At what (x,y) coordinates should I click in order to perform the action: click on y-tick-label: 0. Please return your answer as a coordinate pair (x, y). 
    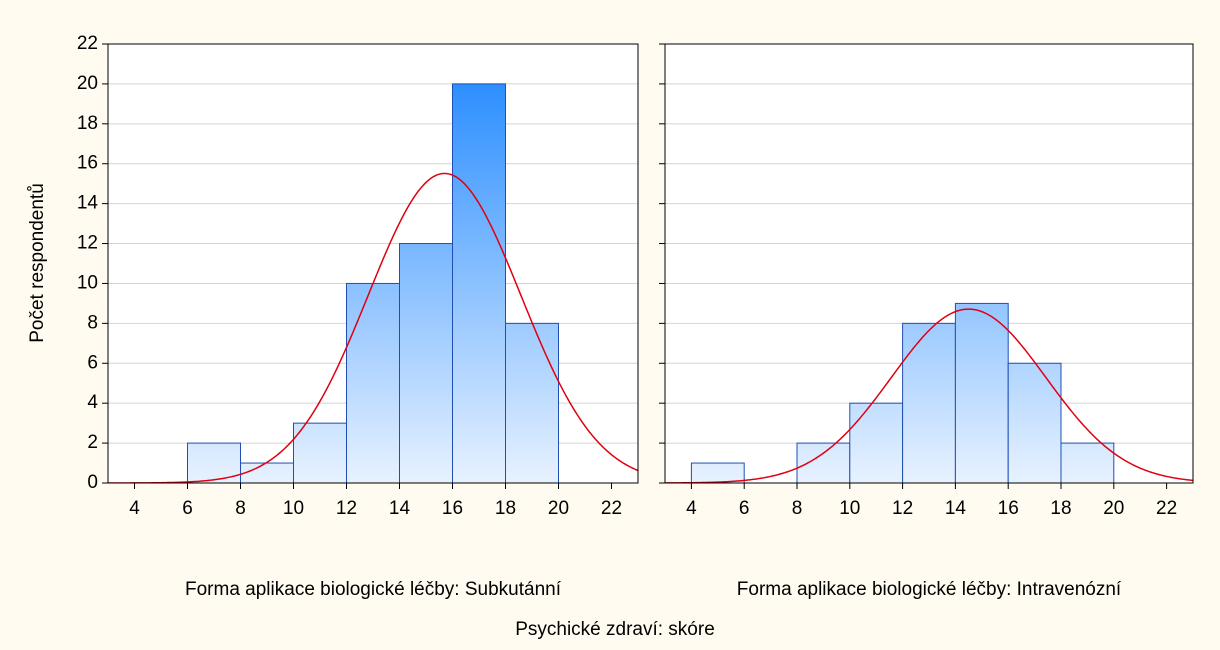
    Looking at the image, I should click on (92, 482).